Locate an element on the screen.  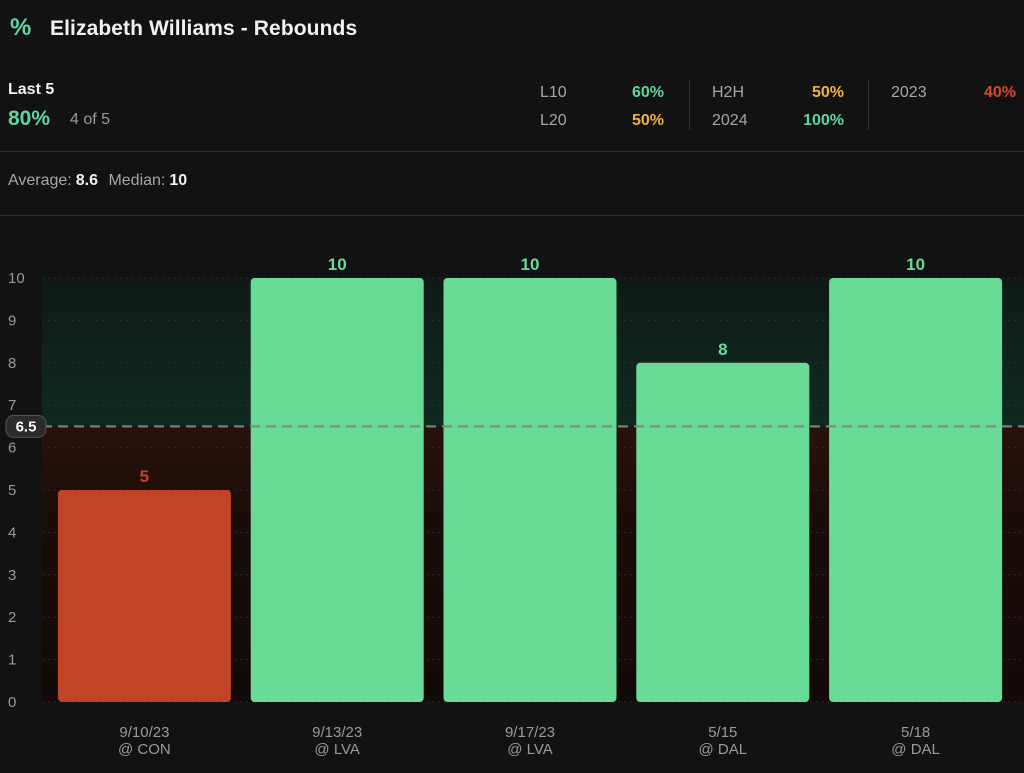
header: % Elizabeth Williams - Rebounds is located at coordinates (512, 30).